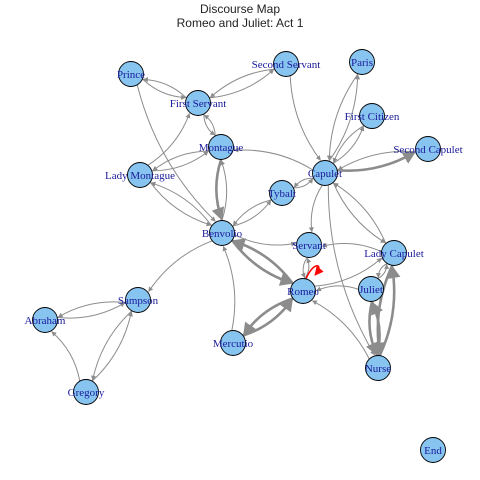 The width and height of the screenshot is (480, 480). I want to click on node-first-servant: First Servant, so click(198, 103).